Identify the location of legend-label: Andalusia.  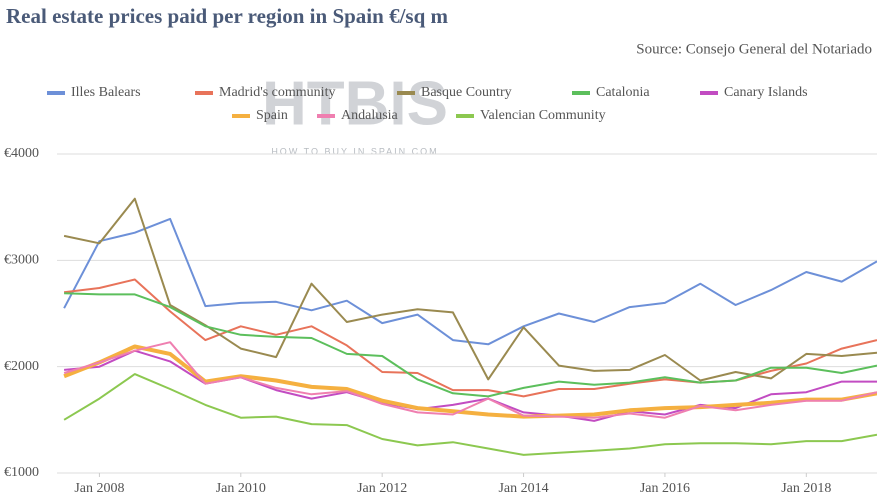
(370, 115).